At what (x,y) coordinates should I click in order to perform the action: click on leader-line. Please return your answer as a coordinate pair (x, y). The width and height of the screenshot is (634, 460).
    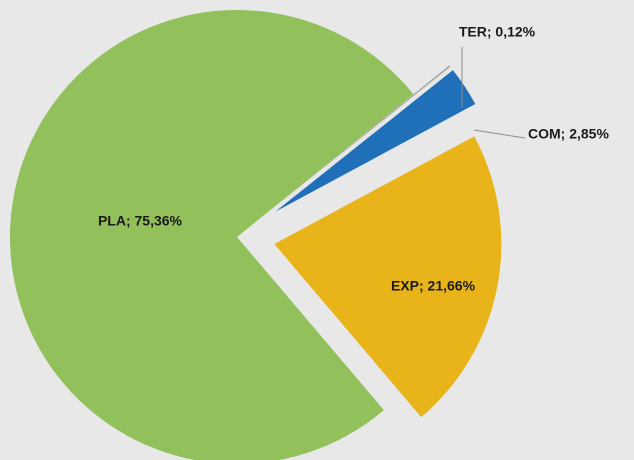
    Looking at the image, I should click on (499, 134).